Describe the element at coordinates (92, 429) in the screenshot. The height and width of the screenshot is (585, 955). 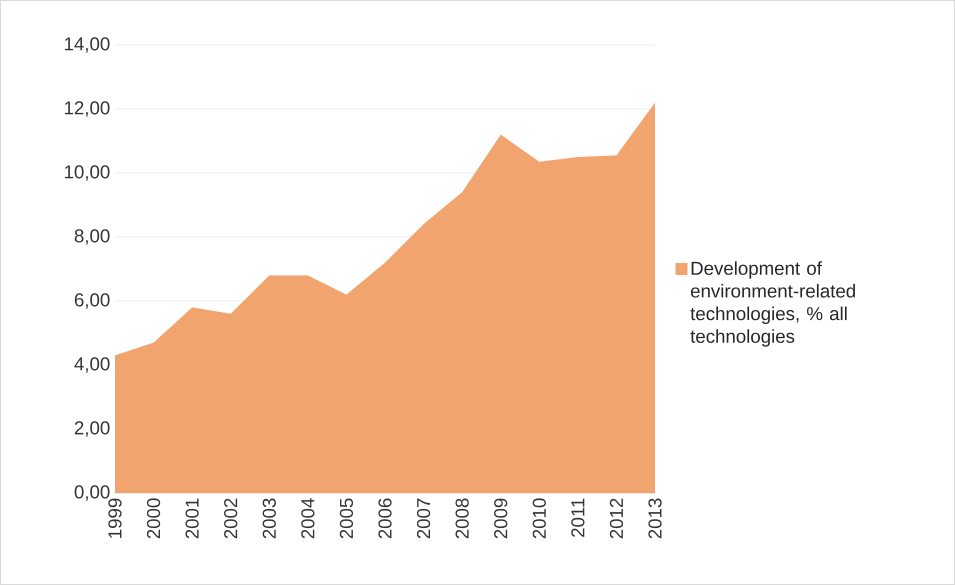
I see `y-tick-label: 2,00` at that location.